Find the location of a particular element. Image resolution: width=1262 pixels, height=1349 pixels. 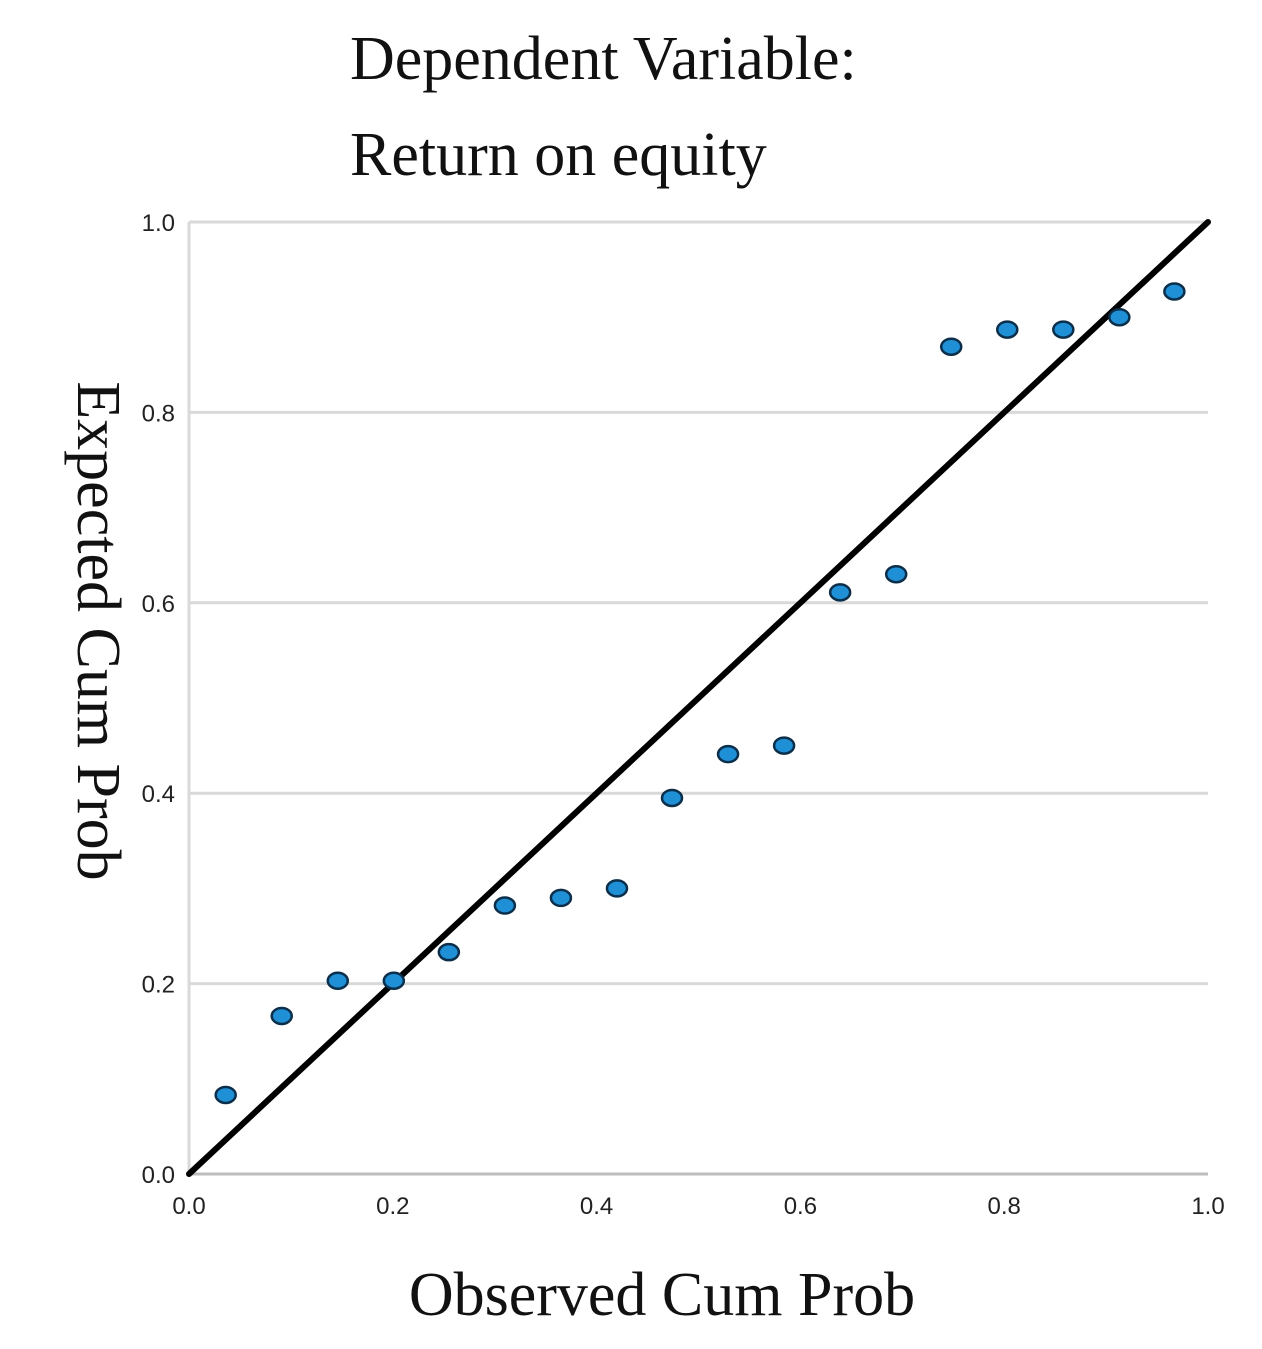

y-tick-labels: 0.0 0.2 0.4 0.6 0.8 1.0 is located at coordinates (158, 699).